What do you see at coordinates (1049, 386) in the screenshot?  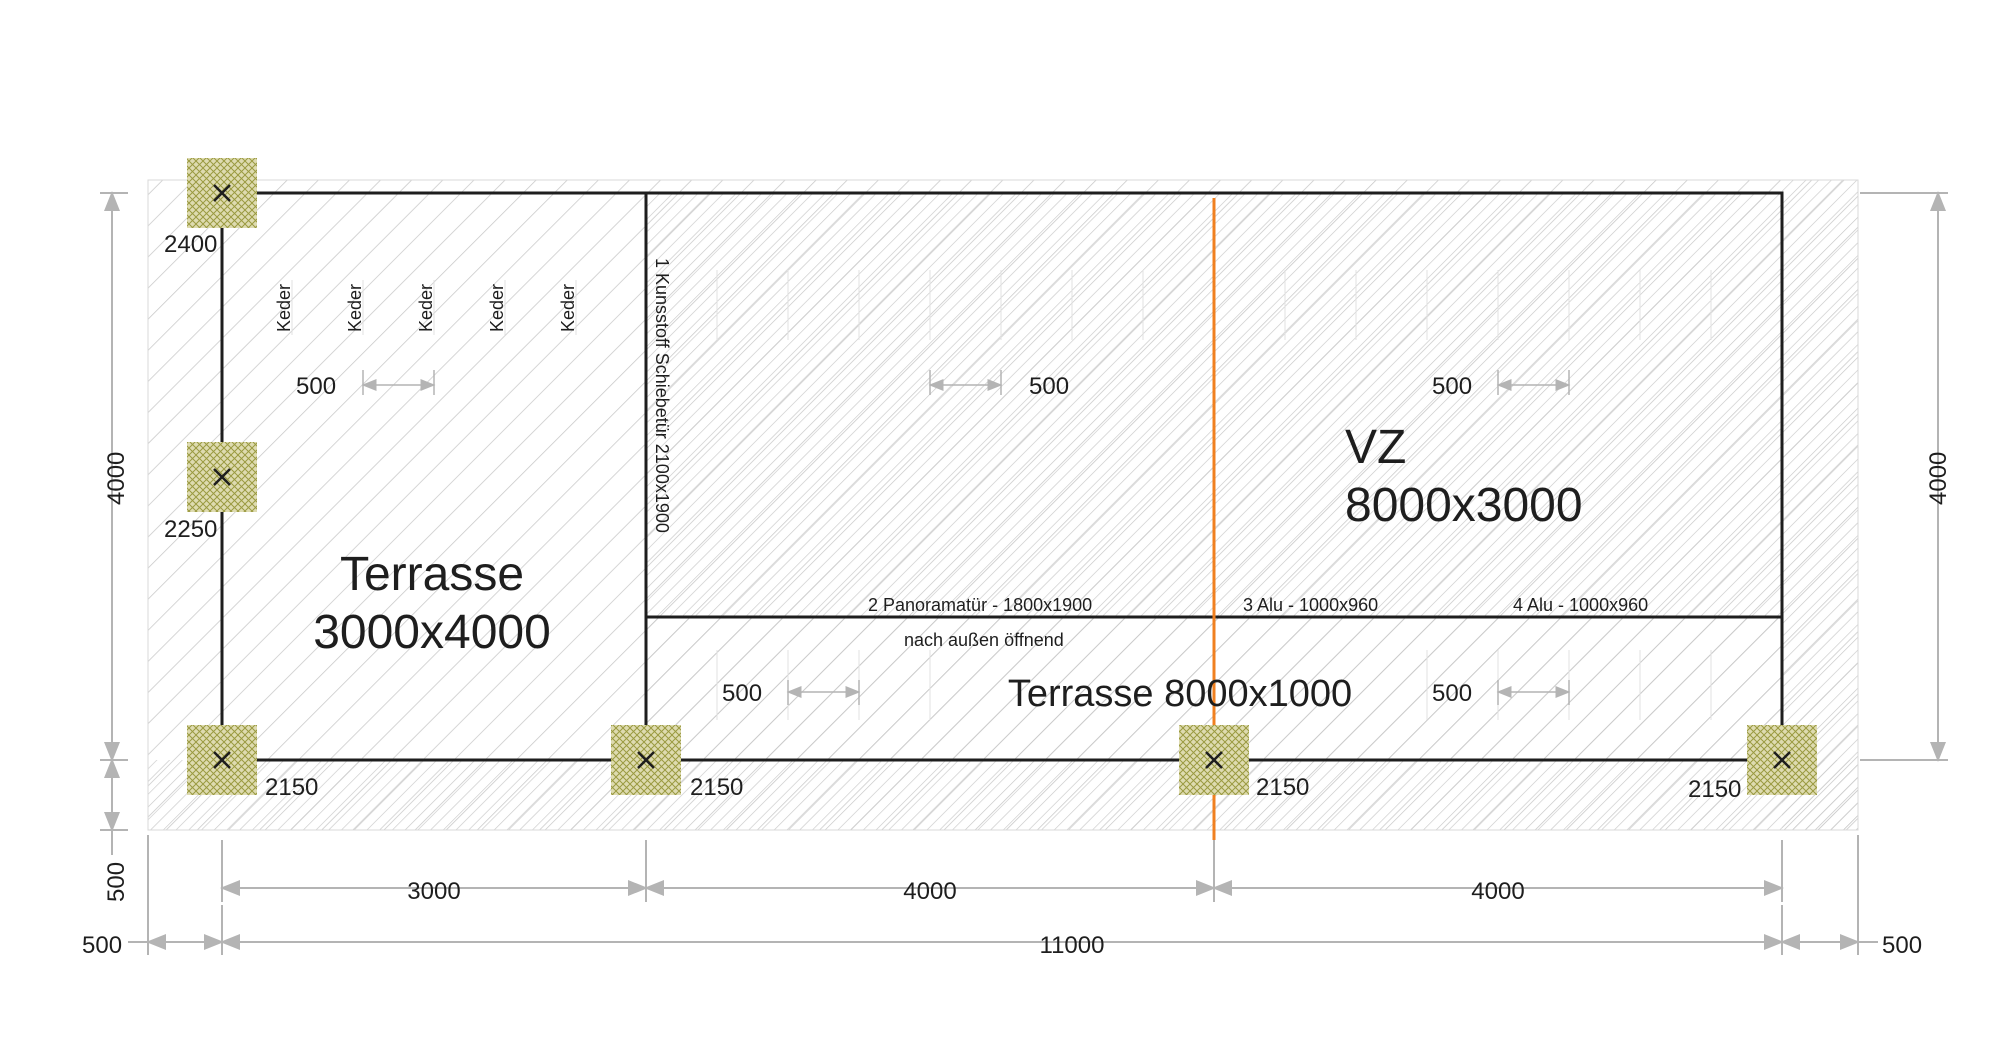 I see `spacing-label-vz-left: 500` at bounding box center [1049, 386].